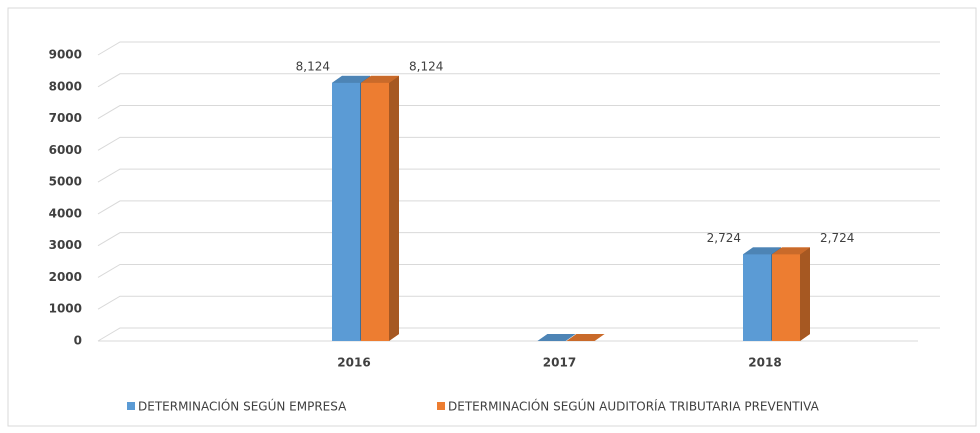 The height and width of the screenshot is (433, 980). What do you see at coordinates (559, 363) in the screenshot?
I see `x-tick-label: 2017` at bounding box center [559, 363].